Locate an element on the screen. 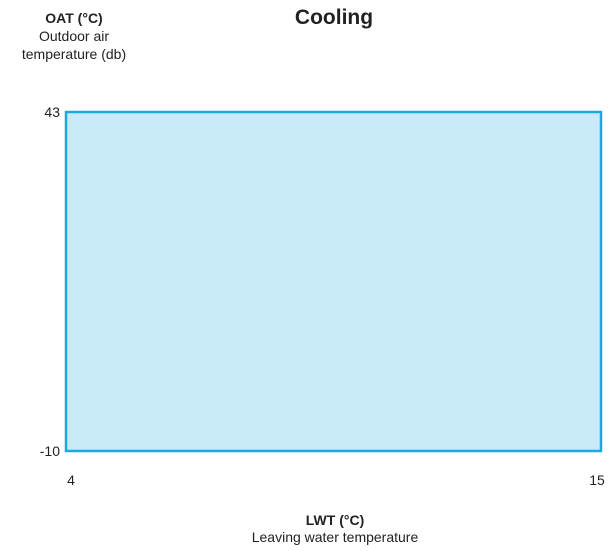 This screenshot has width=609, height=551. x-axis-label-line2: Leaving water temperature is located at coordinates (335, 537).